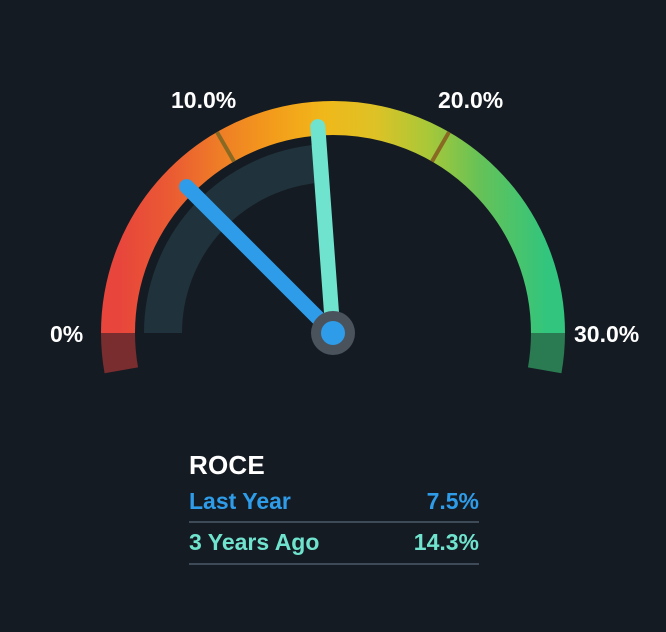 The height and width of the screenshot is (632, 666). What do you see at coordinates (334, 506) in the screenshot?
I see `legend-row-last-year: Last Year 7.5%` at bounding box center [334, 506].